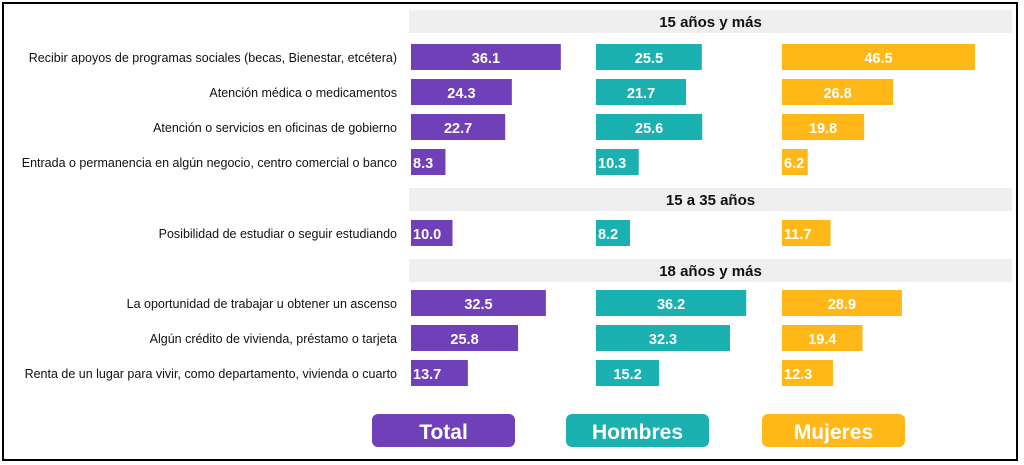 Image resolution: width=1024 pixels, height=465 pixels. I want to click on data-label: 24.3, so click(461, 94).